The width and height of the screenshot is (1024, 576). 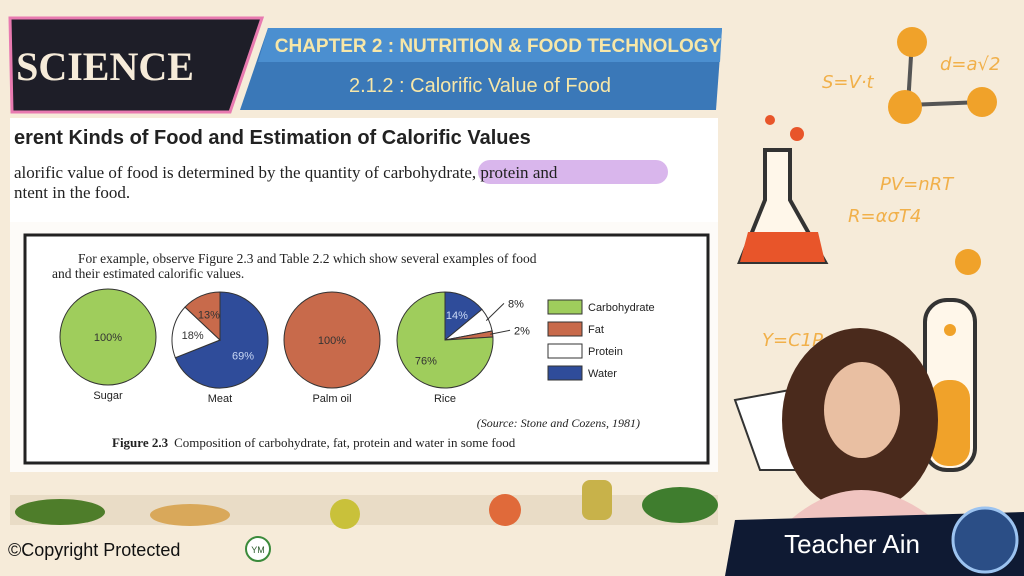 What do you see at coordinates (480, 86) in the screenshot?
I see `section-title: 2.1.2 : Calorific Value of Food` at bounding box center [480, 86].